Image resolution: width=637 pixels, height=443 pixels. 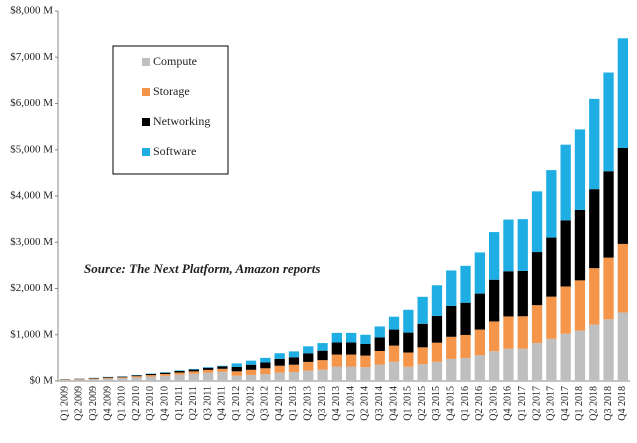 What do you see at coordinates (64, 403) in the screenshot?
I see `x-tick-label: Q1 2009` at bounding box center [64, 403].